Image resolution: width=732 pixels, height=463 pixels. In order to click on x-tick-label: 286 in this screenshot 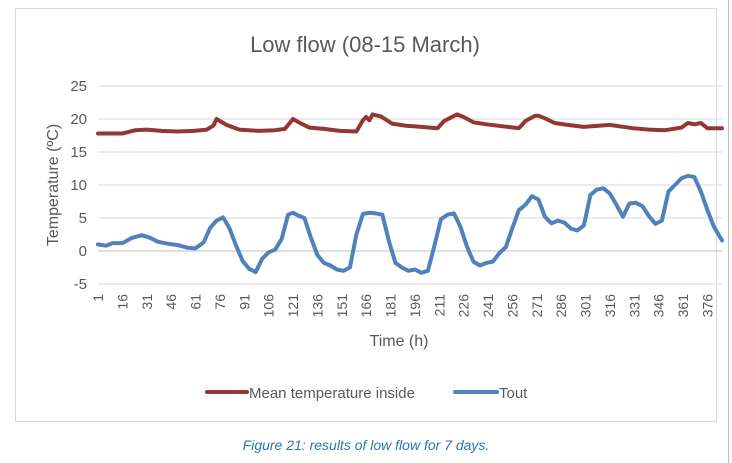, I will do `click(561, 306)`.